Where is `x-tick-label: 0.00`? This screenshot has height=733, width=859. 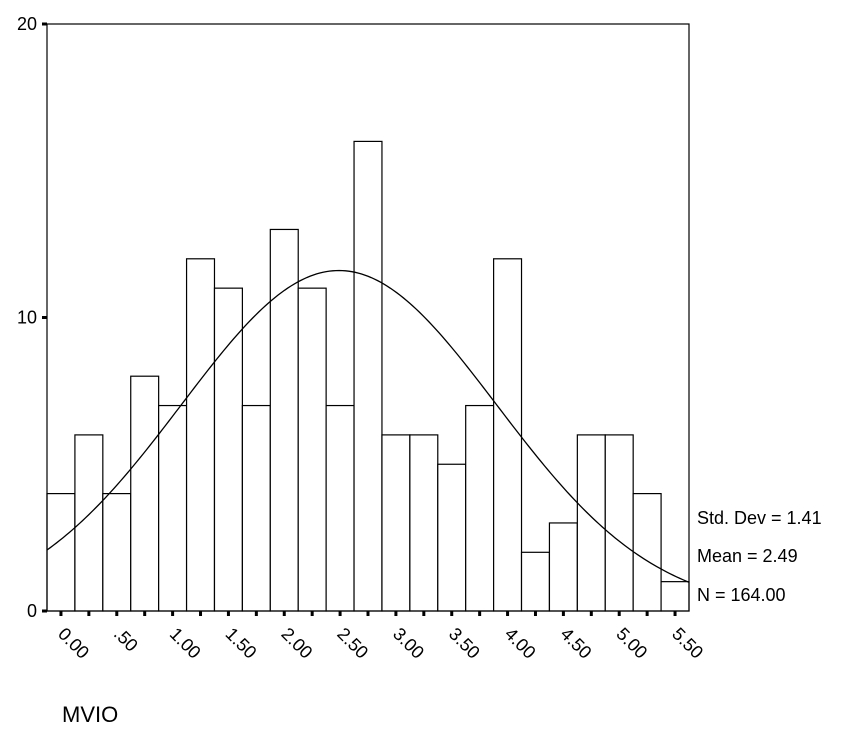 x-tick-label: 0.00 is located at coordinates (73, 643).